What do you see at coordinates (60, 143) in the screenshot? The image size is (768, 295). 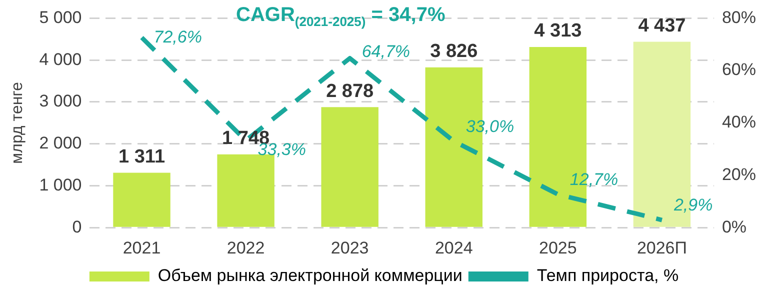 I see `y-tick-label: 2 000` at bounding box center [60, 143].